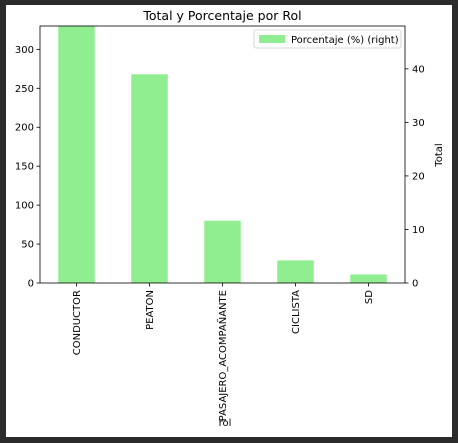  I want to click on legend-box, so click(327, 39).